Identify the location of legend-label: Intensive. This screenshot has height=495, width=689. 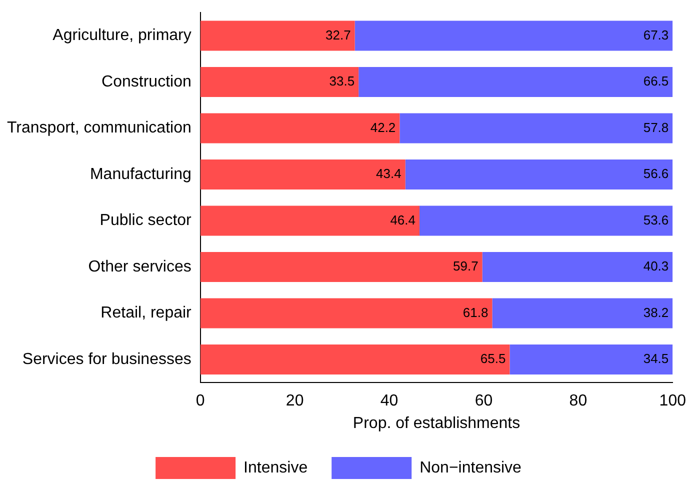
(276, 467).